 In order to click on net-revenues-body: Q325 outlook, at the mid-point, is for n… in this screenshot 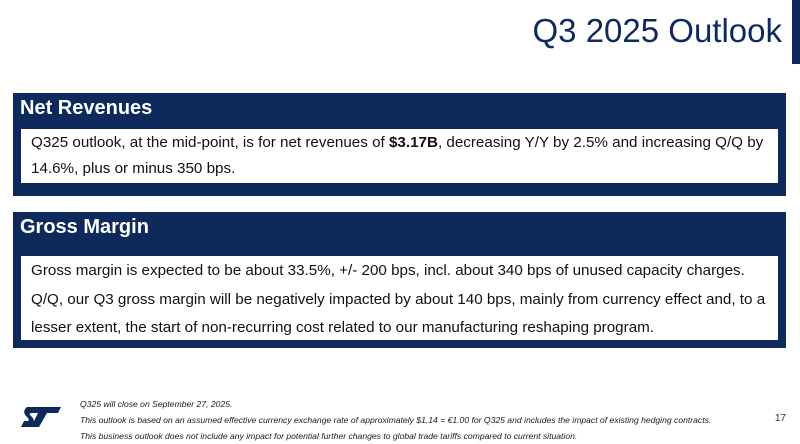, I will do `click(399, 156)`.